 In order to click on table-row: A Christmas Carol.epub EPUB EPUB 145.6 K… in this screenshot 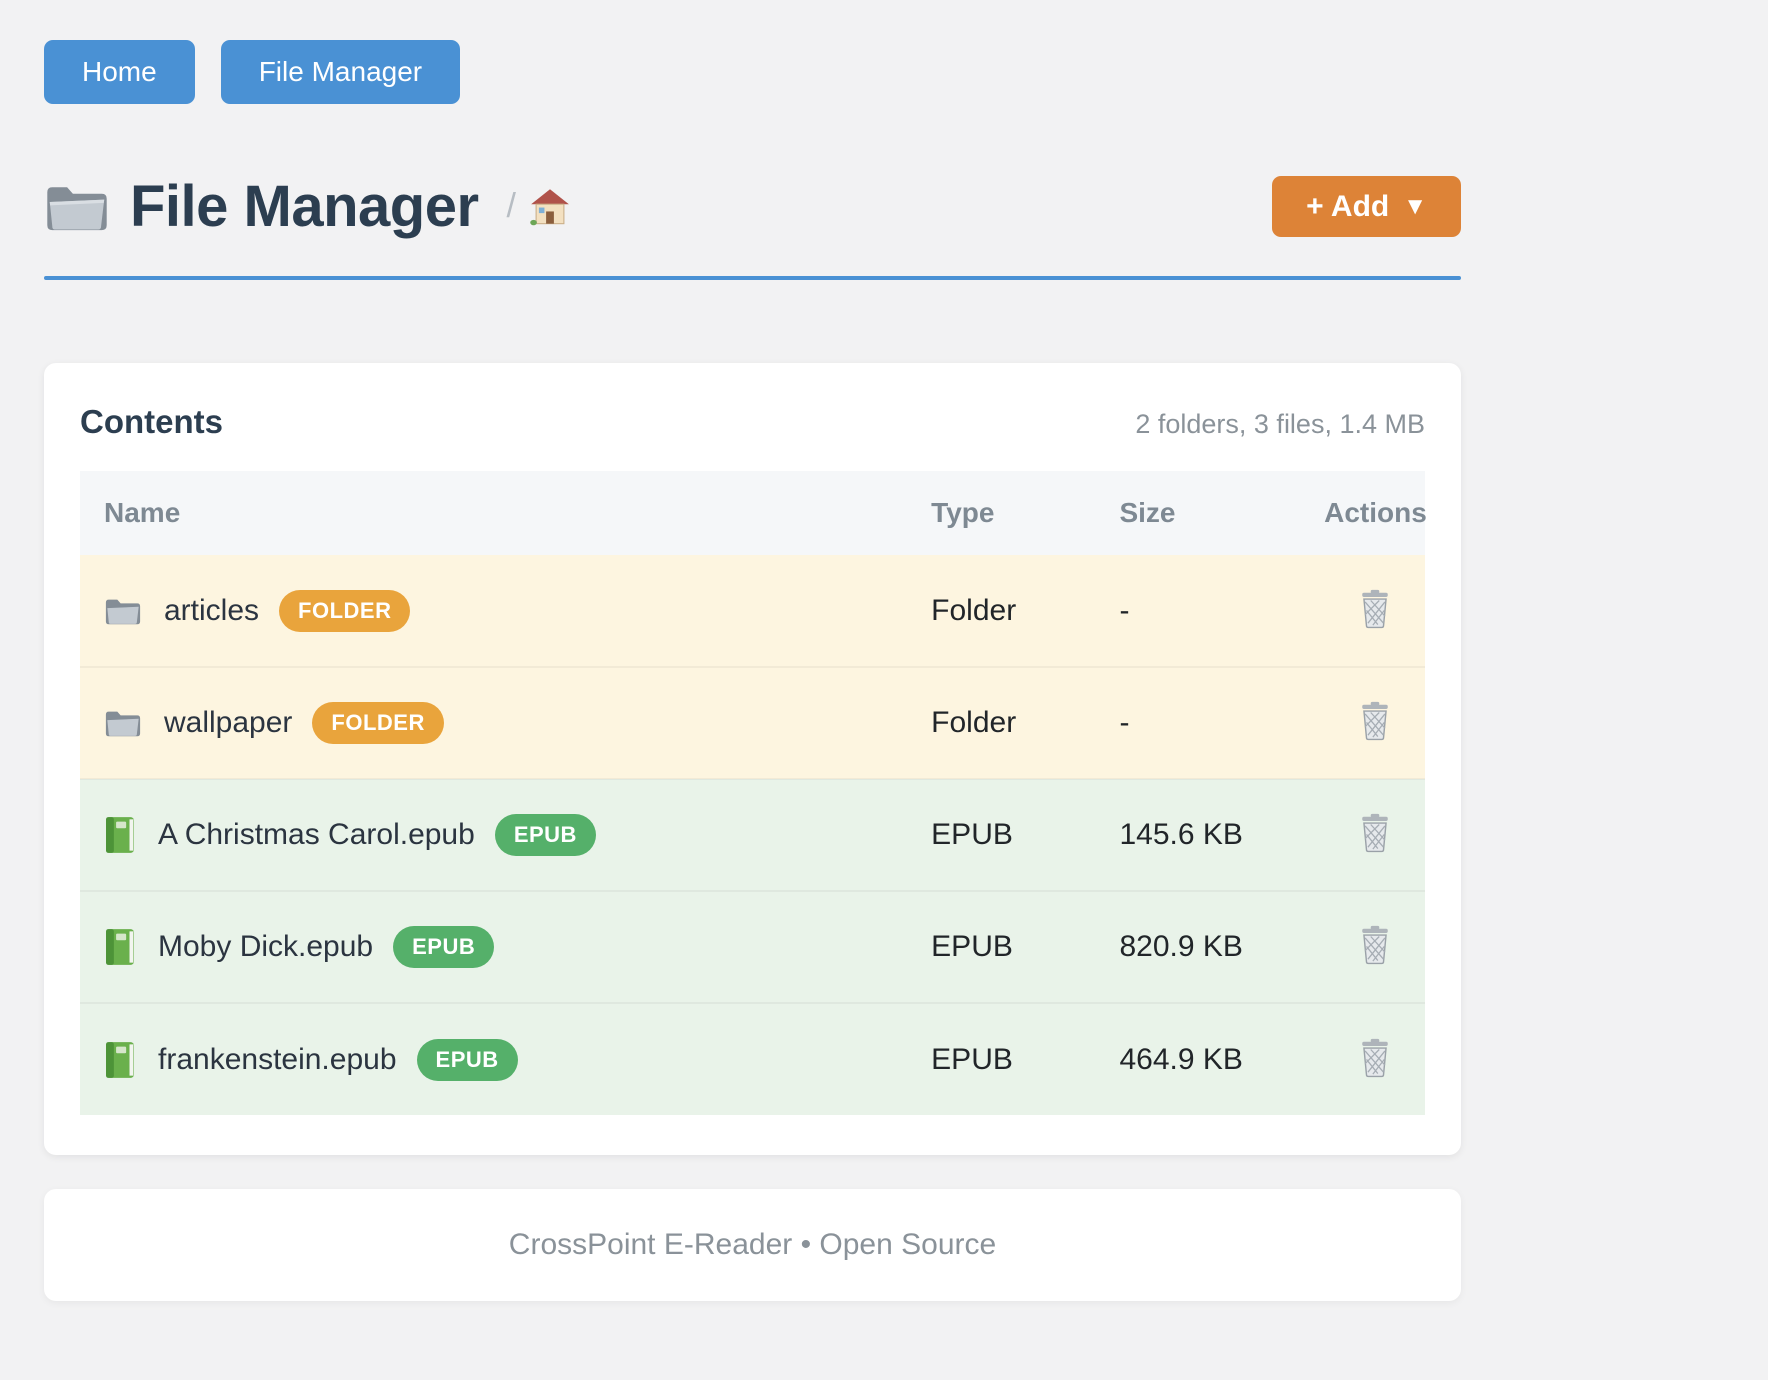, I will do `click(752, 835)`.